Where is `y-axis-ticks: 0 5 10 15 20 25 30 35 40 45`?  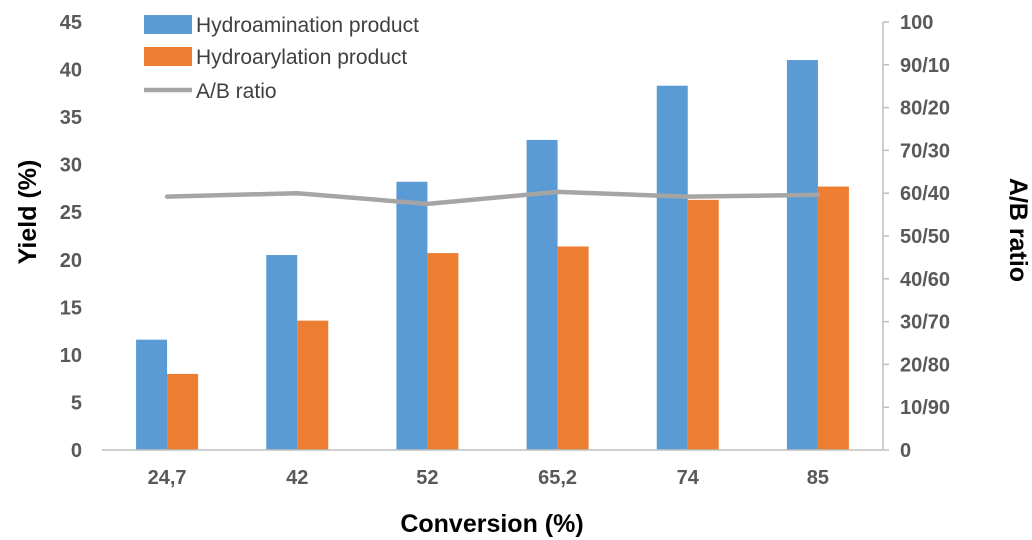 y-axis-ticks: 0 5 10 15 20 25 30 35 40 45 is located at coordinates (71, 237).